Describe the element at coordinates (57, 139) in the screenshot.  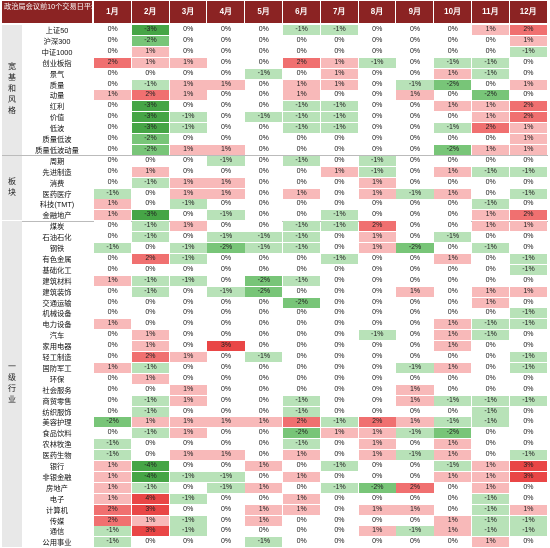
I see `row-label: 质量低波` at that location.